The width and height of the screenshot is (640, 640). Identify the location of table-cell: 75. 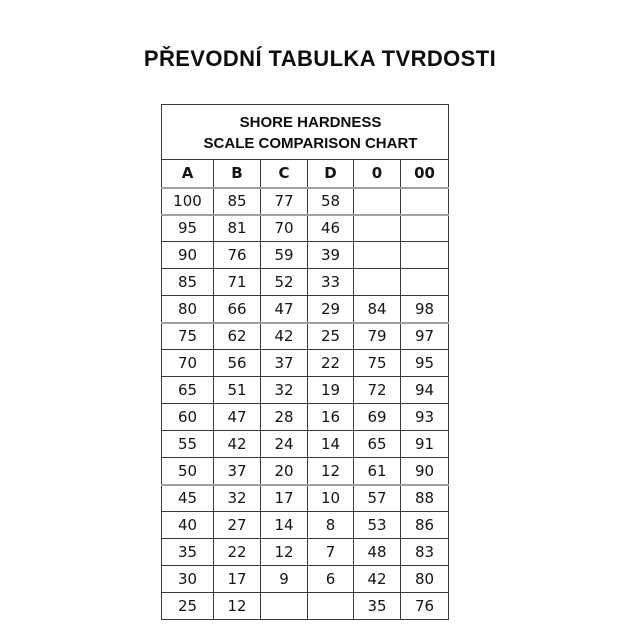
(187, 336).